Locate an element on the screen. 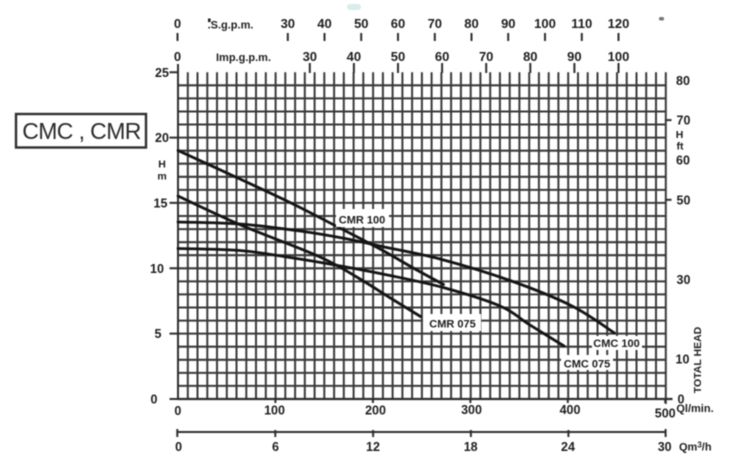  svg-text: 24 is located at coordinates (568, 447).